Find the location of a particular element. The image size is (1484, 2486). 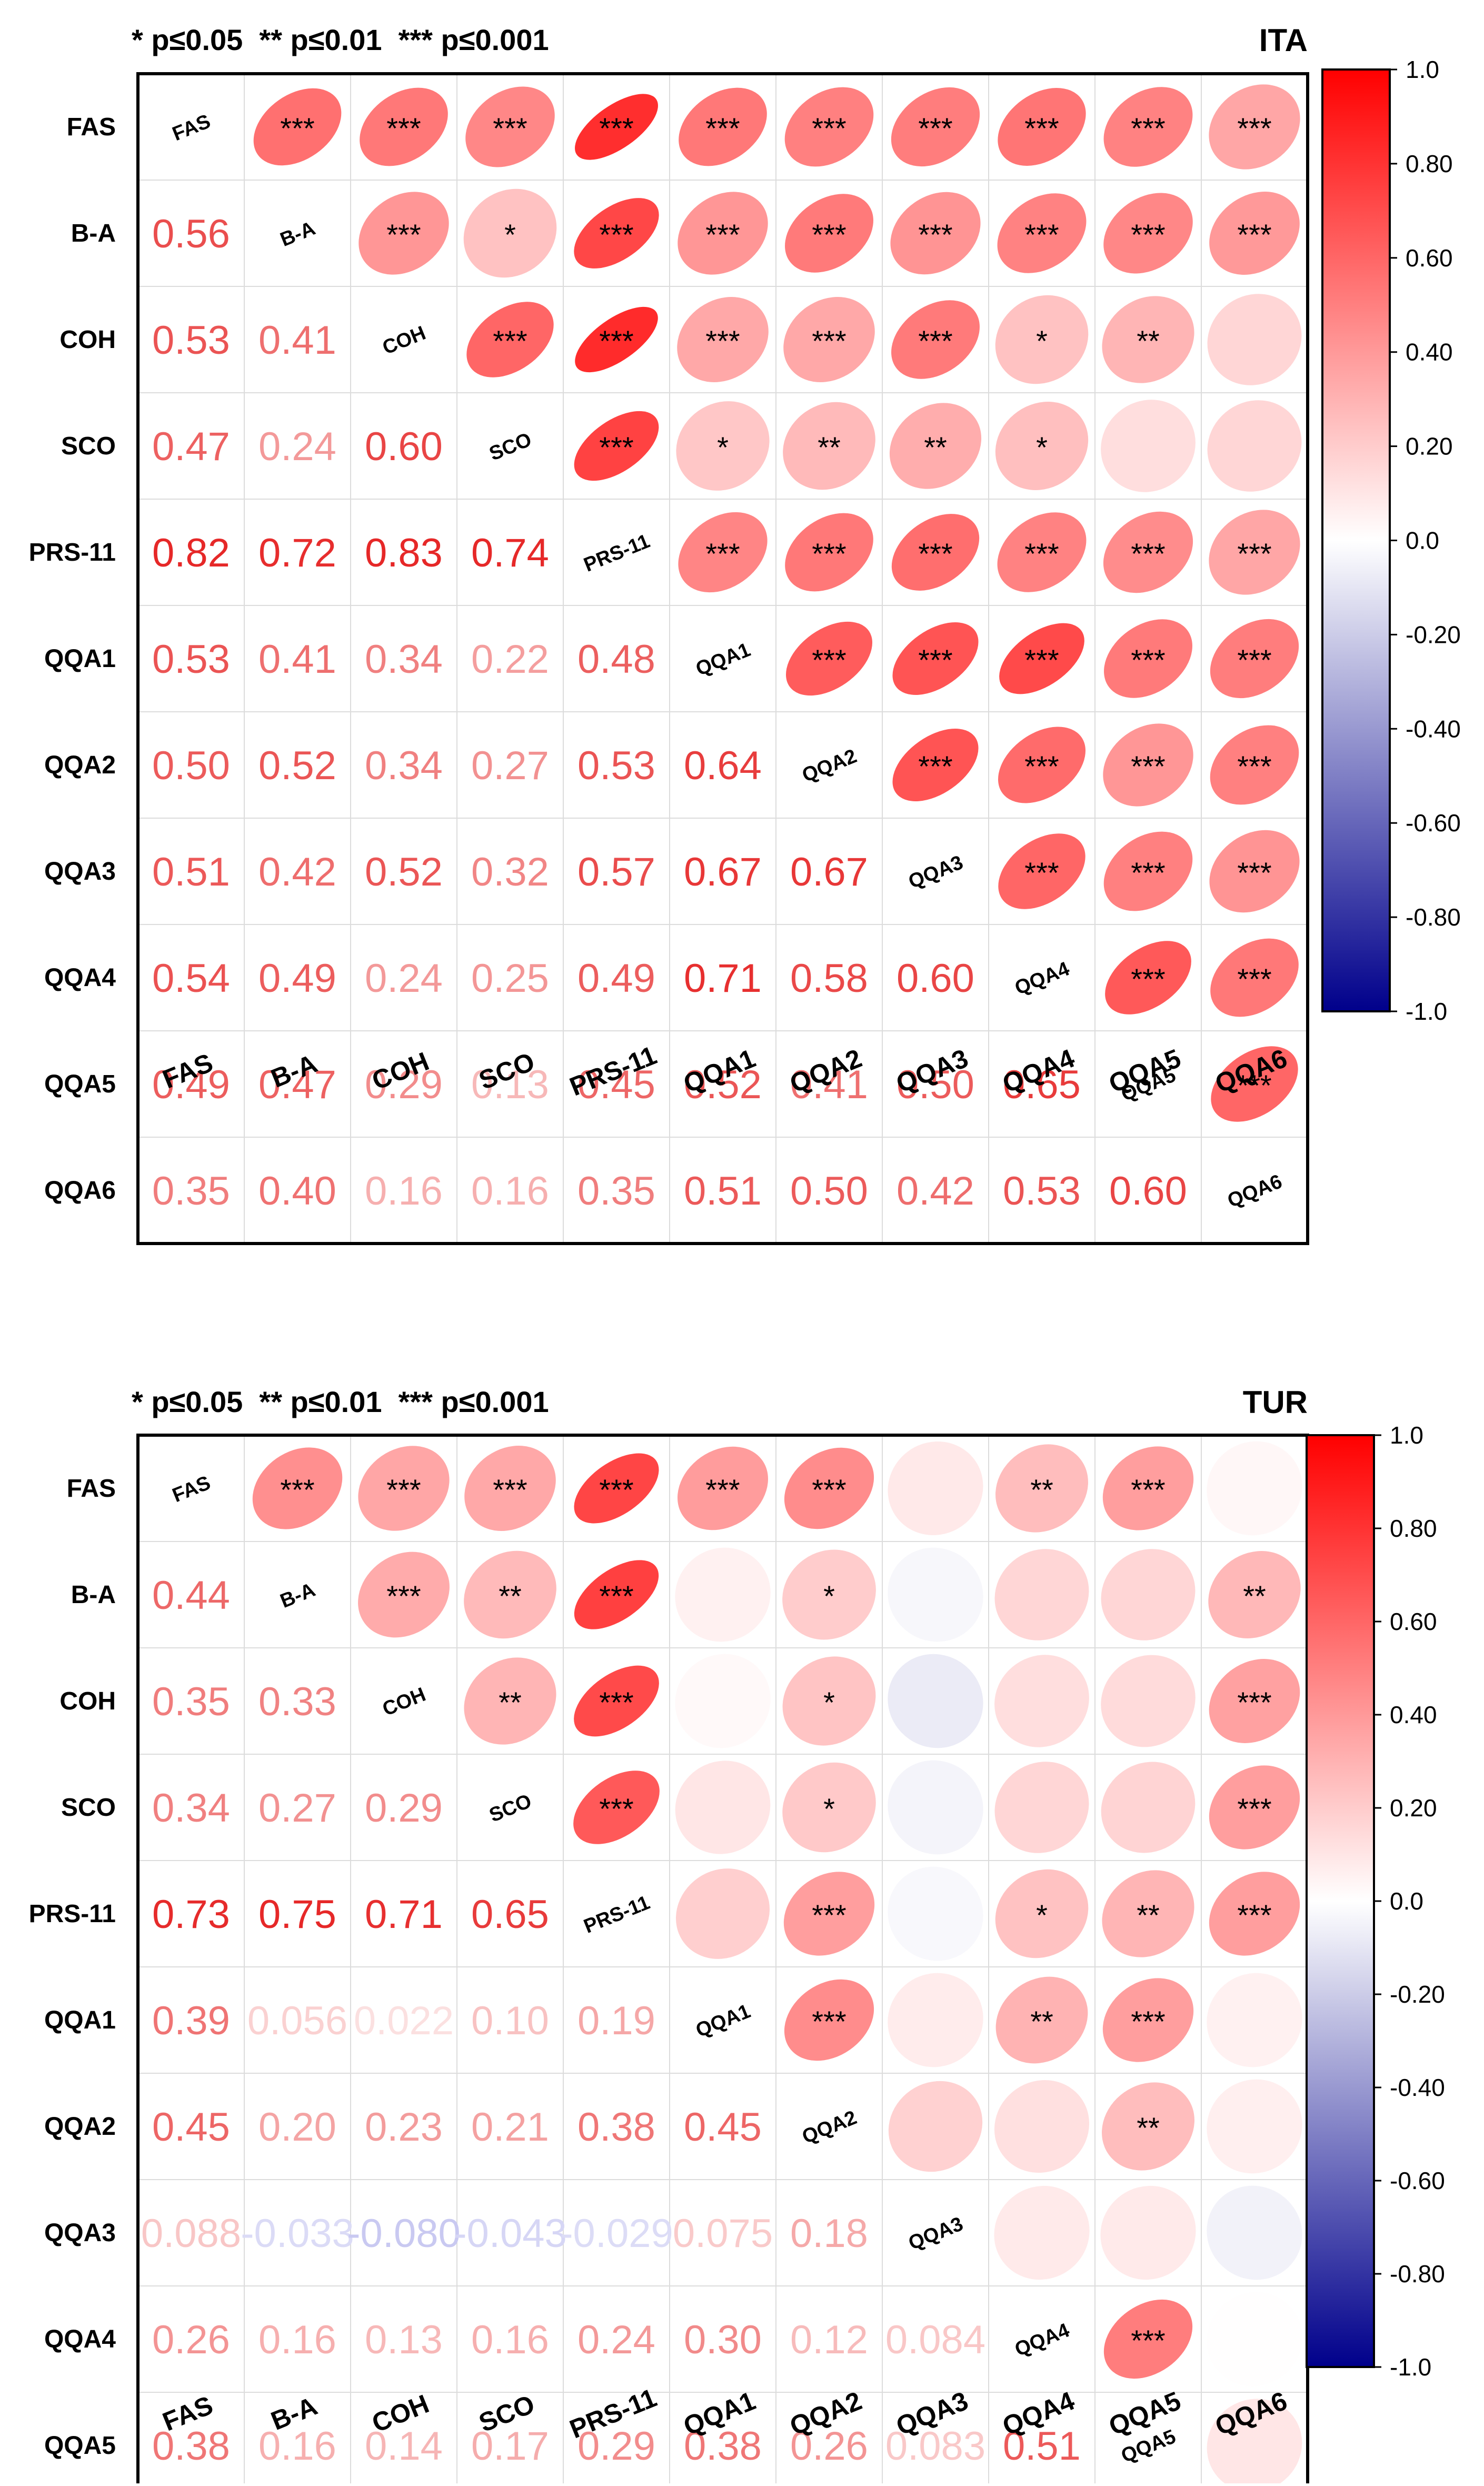

significance-stars: ** is located at coordinates (829, 448).